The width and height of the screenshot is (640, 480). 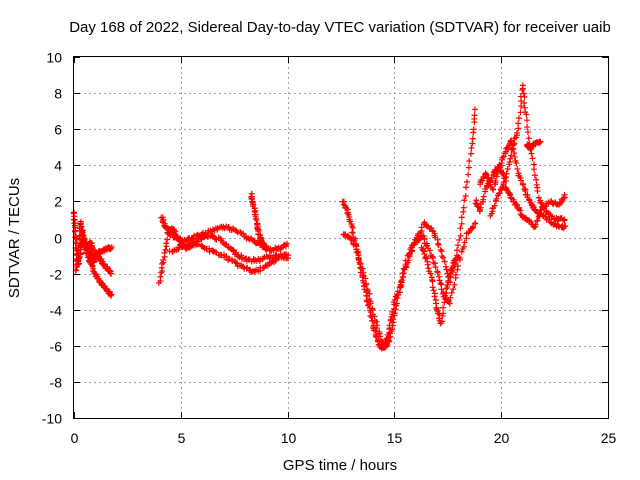 What do you see at coordinates (409, 285) in the screenshot?
I see `series-arc-i` at bounding box center [409, 285].